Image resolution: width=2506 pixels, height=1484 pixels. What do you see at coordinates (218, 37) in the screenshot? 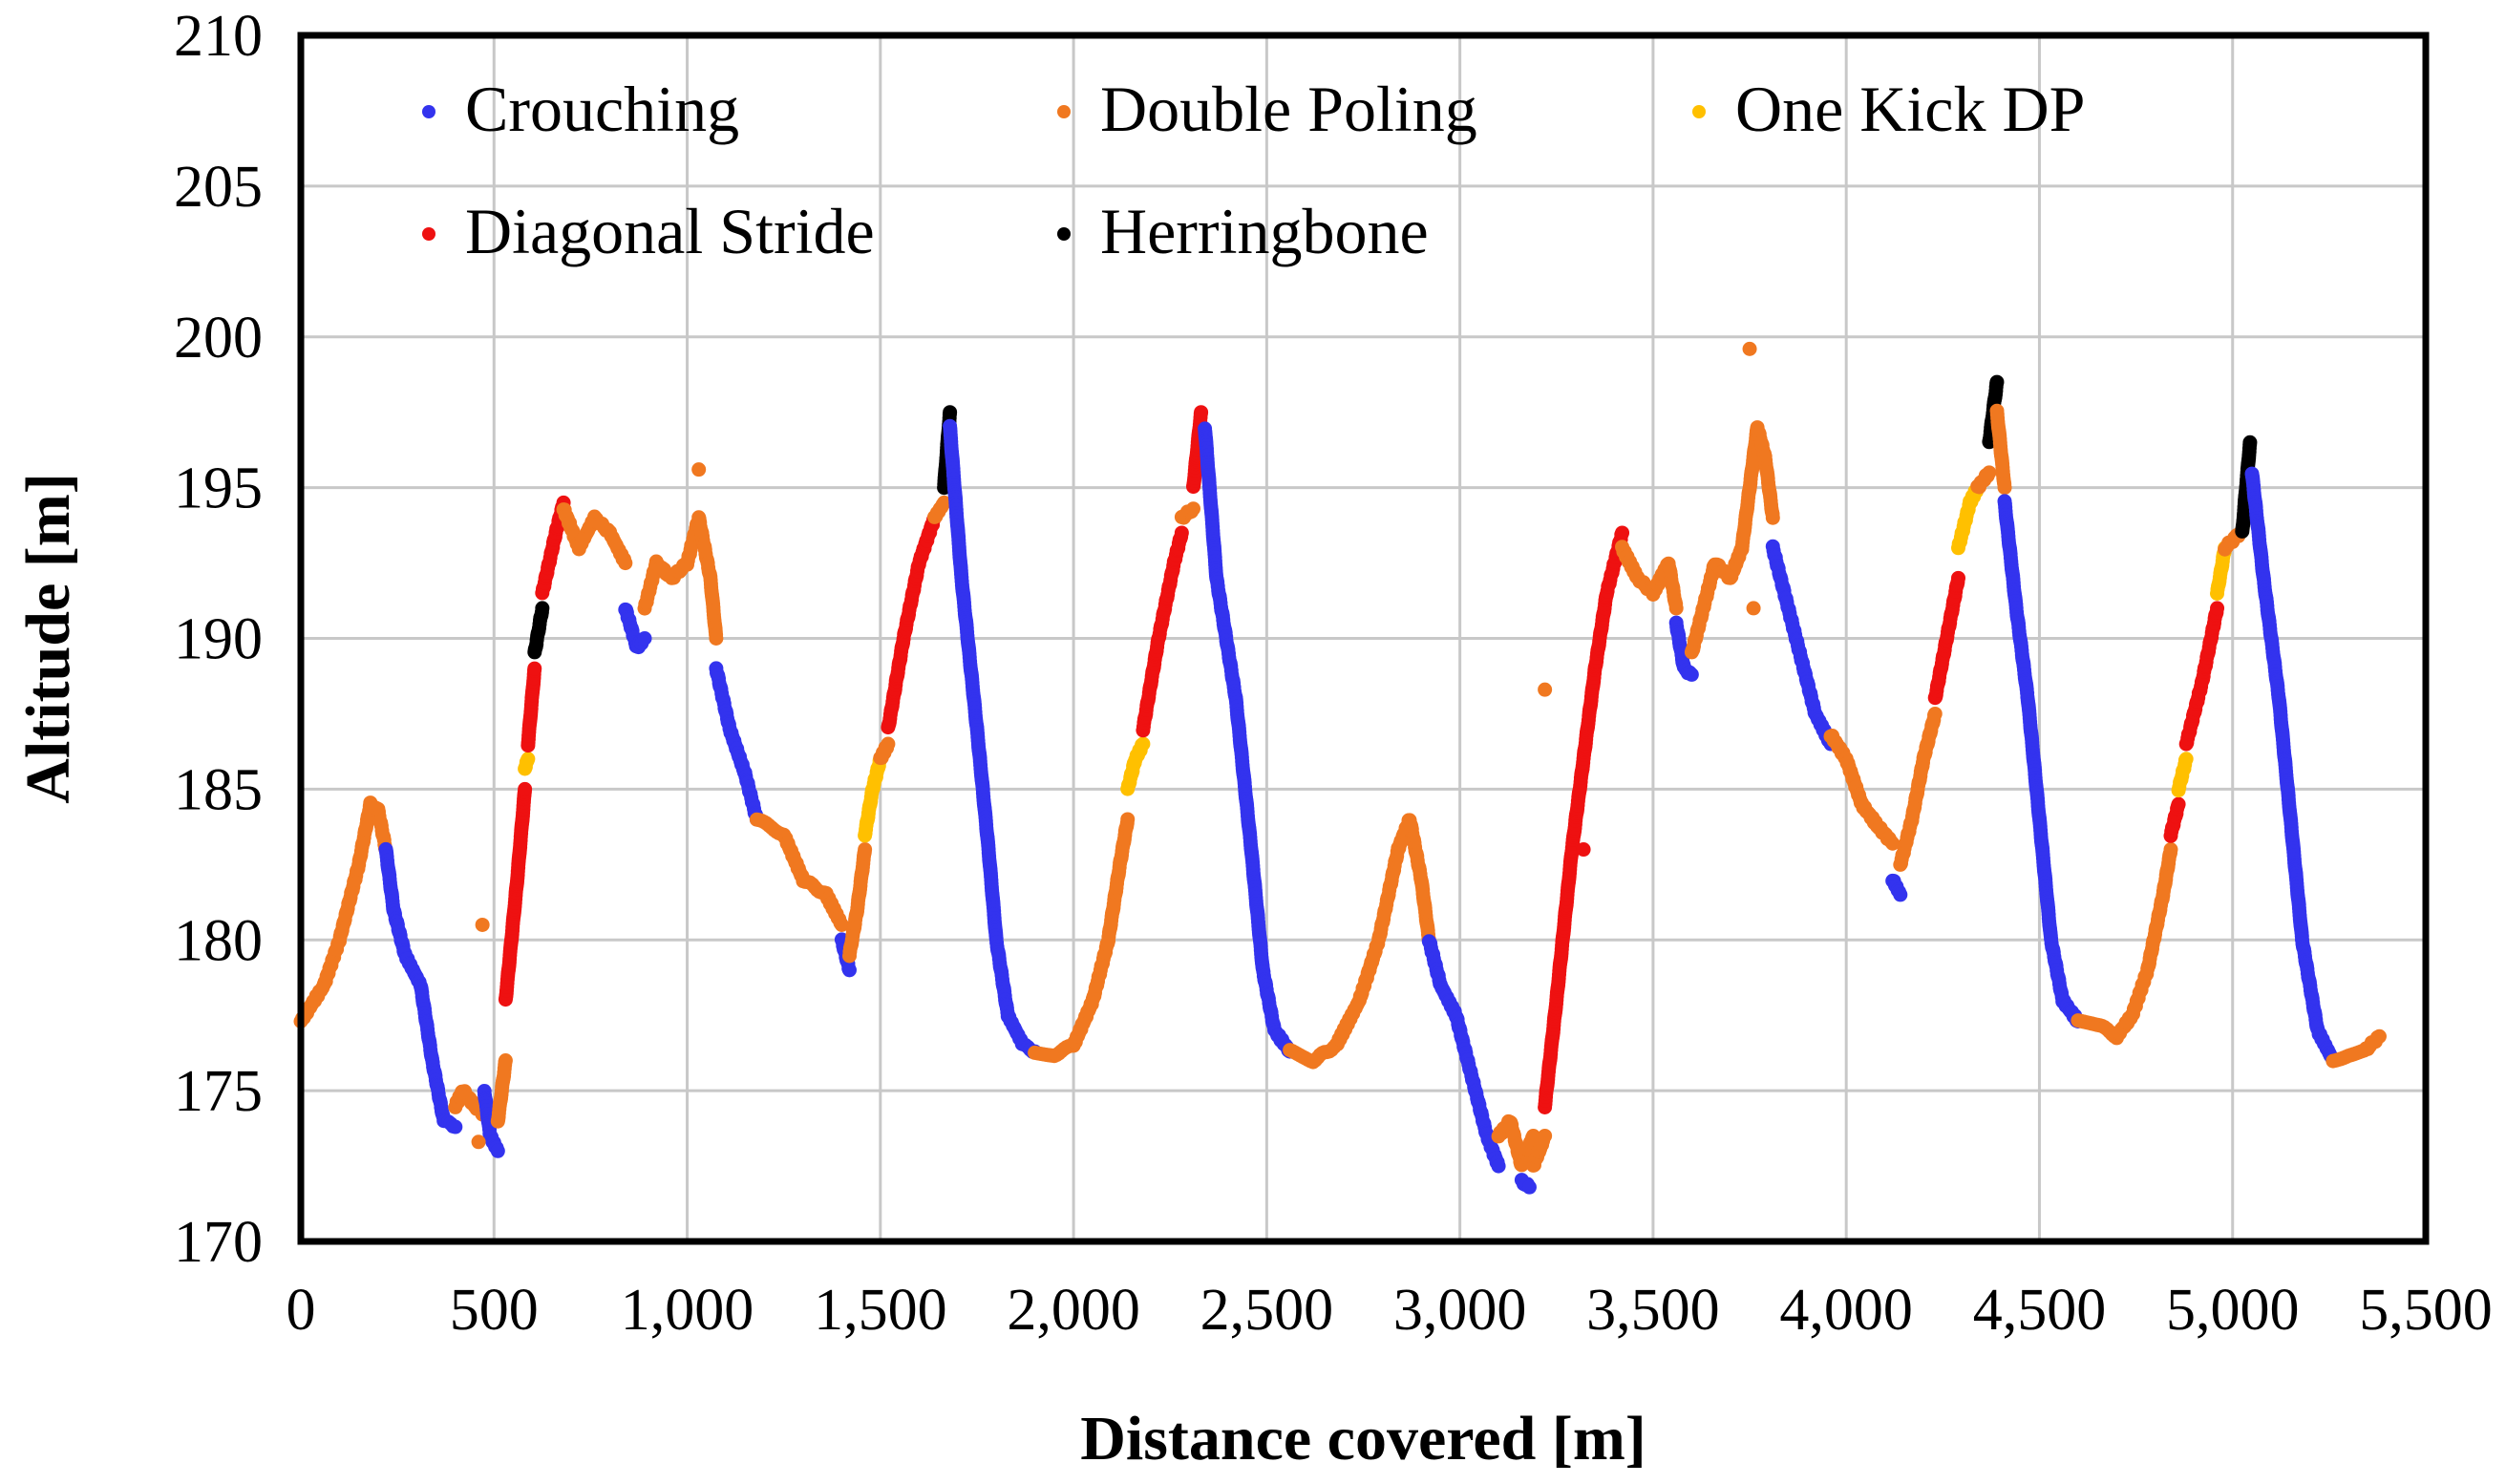
I see `y-tick-label: 210` at bounding box center [218, 37].